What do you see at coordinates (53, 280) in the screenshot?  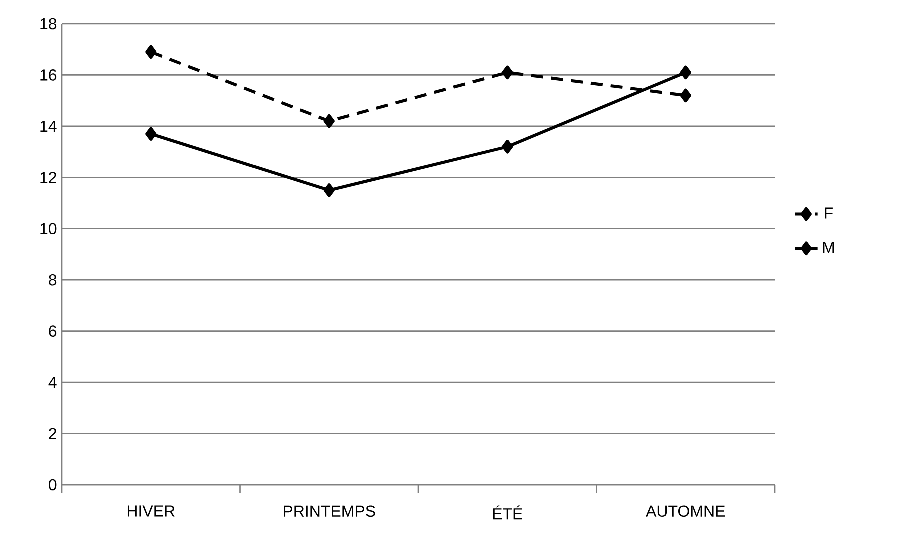 I see `y-tick-label: 8` at bounding box center [53, 280].